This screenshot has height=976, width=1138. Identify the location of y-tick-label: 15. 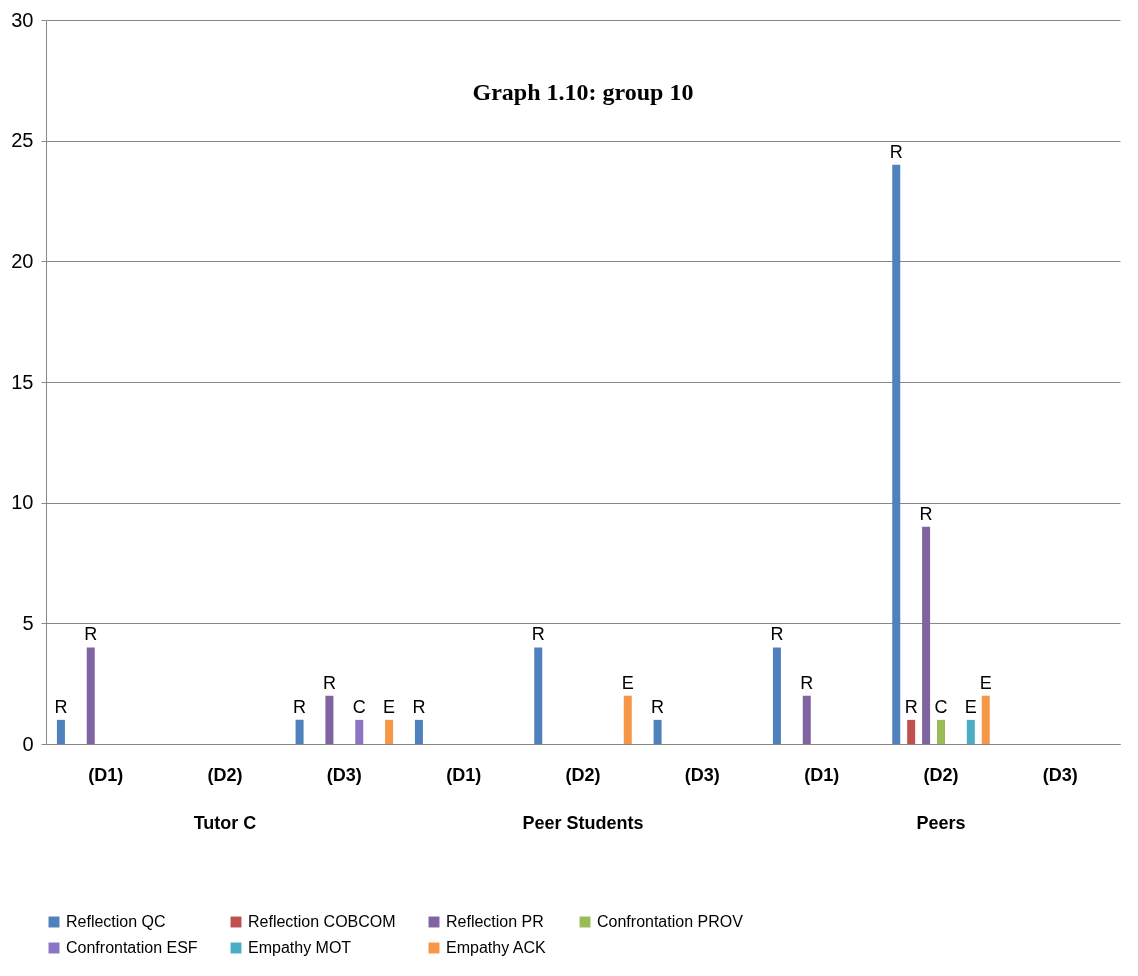
(22, 381).